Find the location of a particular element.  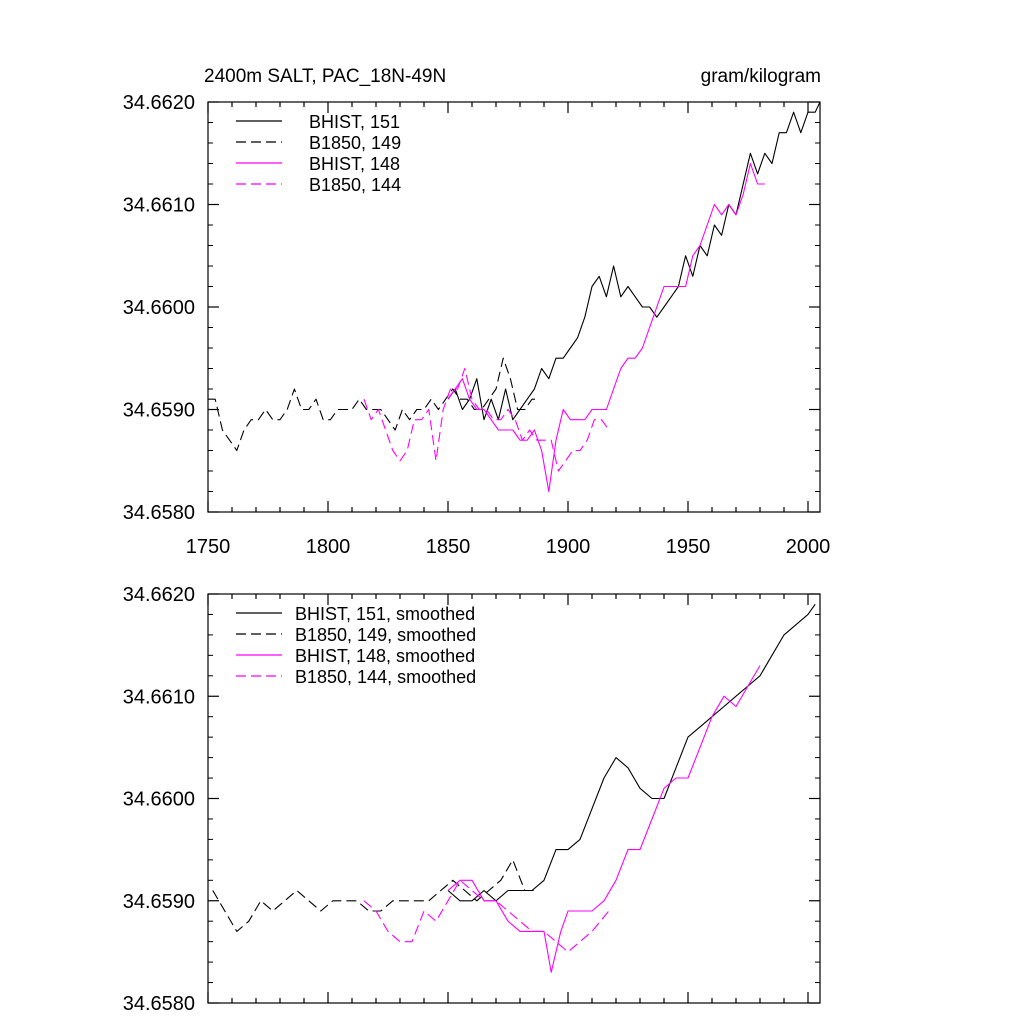

series-line-bhist-151-smoothed is located at coordinates (631, 752).